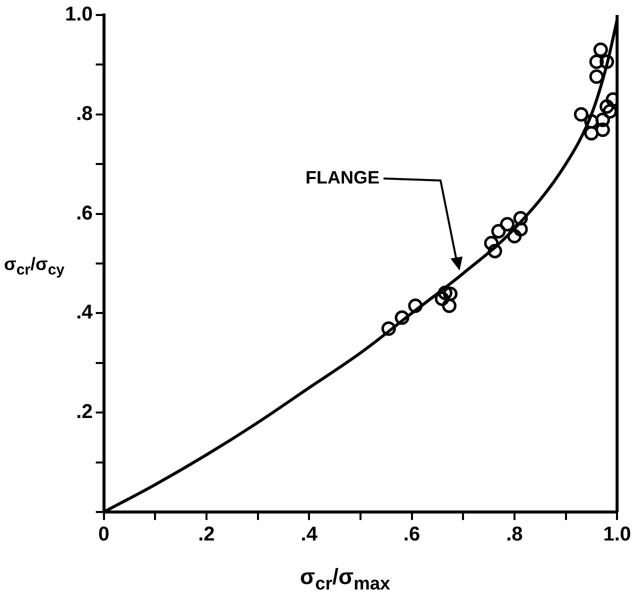 The image size is (634, 610). I want to click on x-tick-label: .8, so click(514, 535).